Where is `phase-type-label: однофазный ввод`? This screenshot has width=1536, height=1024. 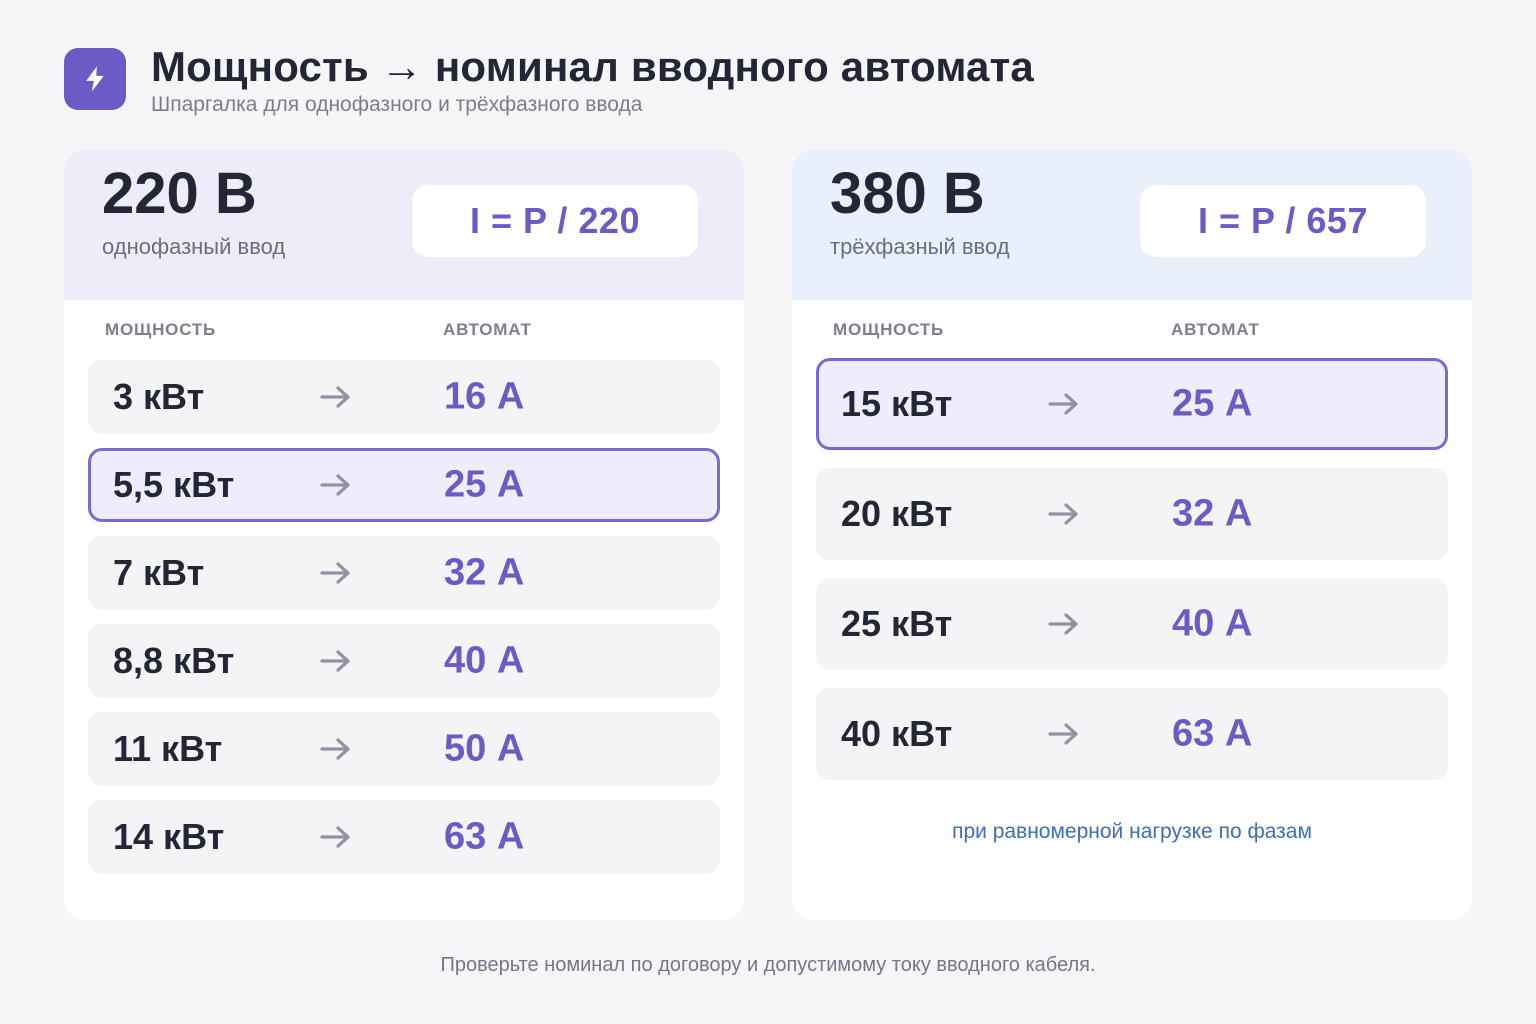
phase-type-label: однофазный ввод is located at coordinates (194, 246).